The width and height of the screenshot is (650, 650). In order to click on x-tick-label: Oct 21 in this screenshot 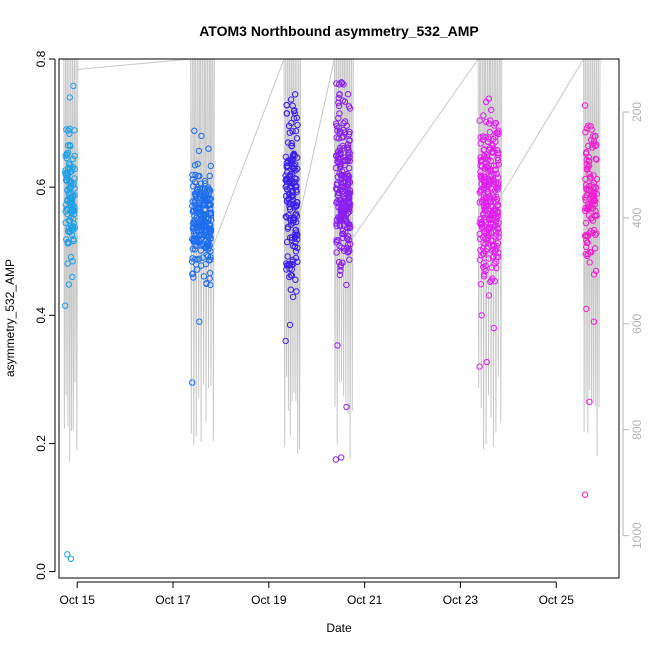, I will do `click(365, 600)`.